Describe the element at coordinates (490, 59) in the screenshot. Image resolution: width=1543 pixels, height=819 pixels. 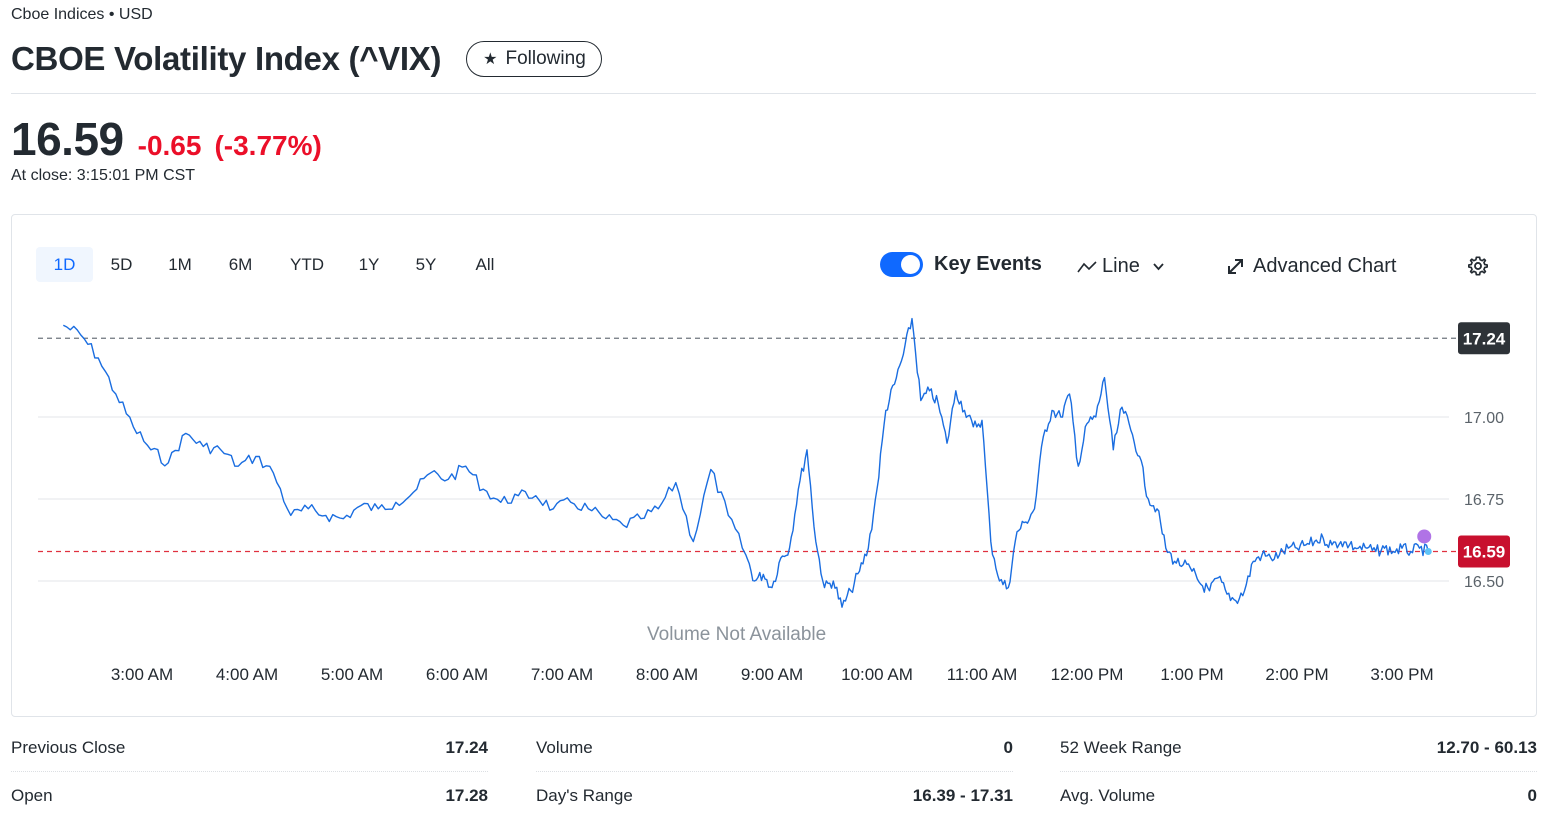
I see `star-icon: ★` at that location.